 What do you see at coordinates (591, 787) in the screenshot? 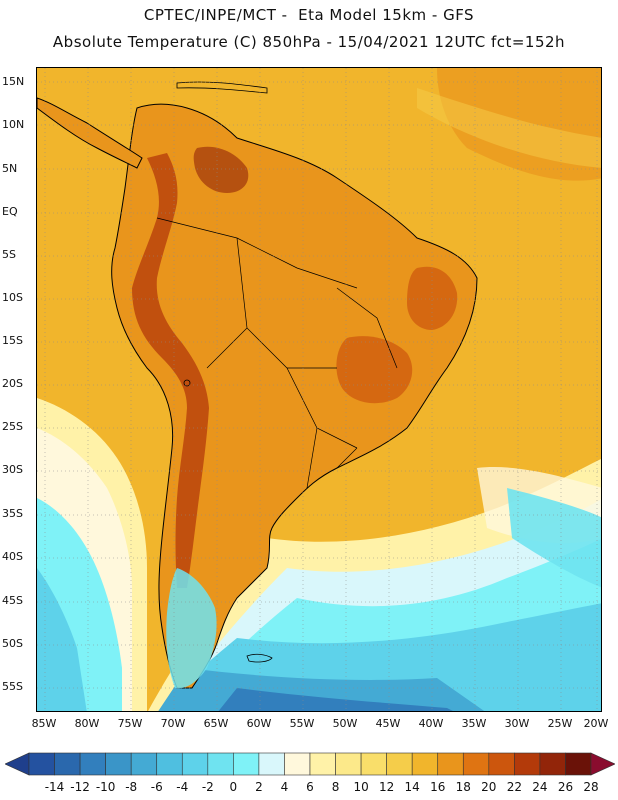
I see `colorbar-tick-label: 28` at bounding box center [591, 787].